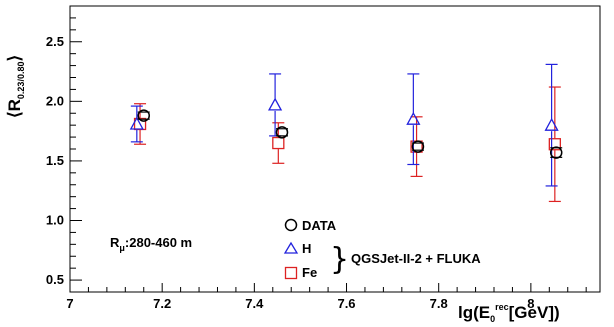 This screenshot has width=614, height=327. What do you see at coordinates (55, 41) in the screenshot?
I see `y-tick-label: 2.5` at bounding box center [55, 41].